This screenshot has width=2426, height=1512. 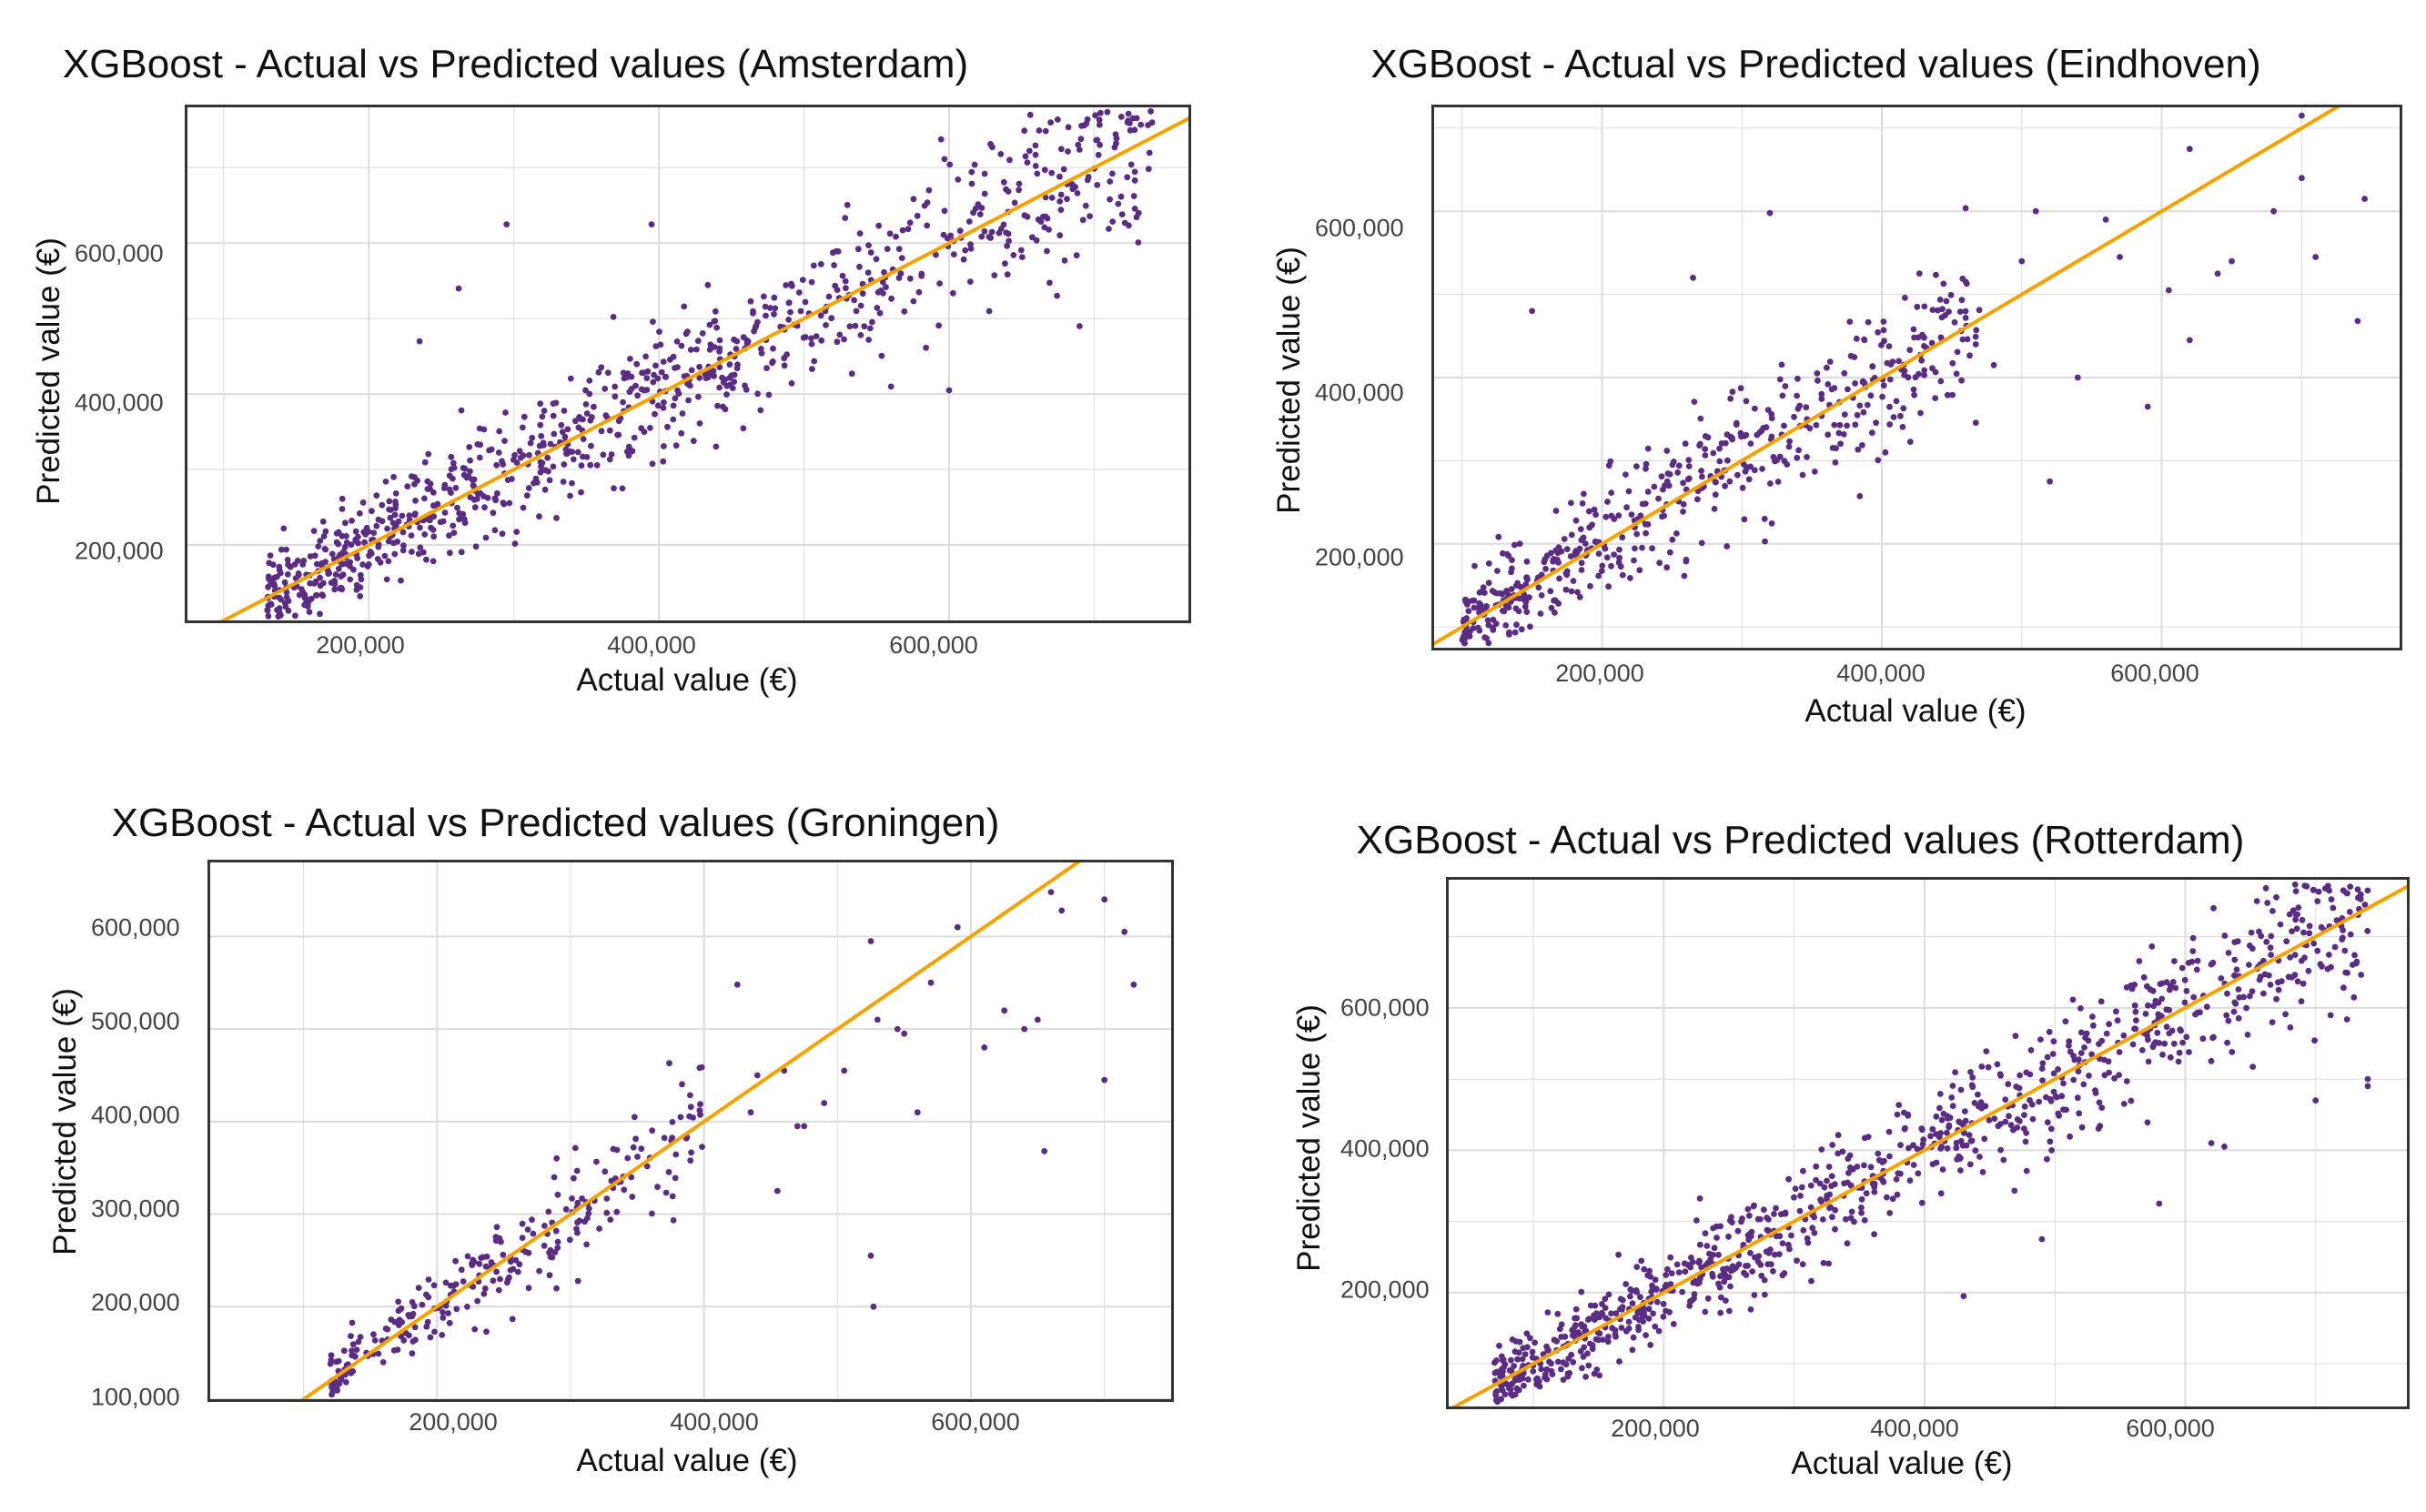 I want to click on plot-area, so click(x=690, y=1131).